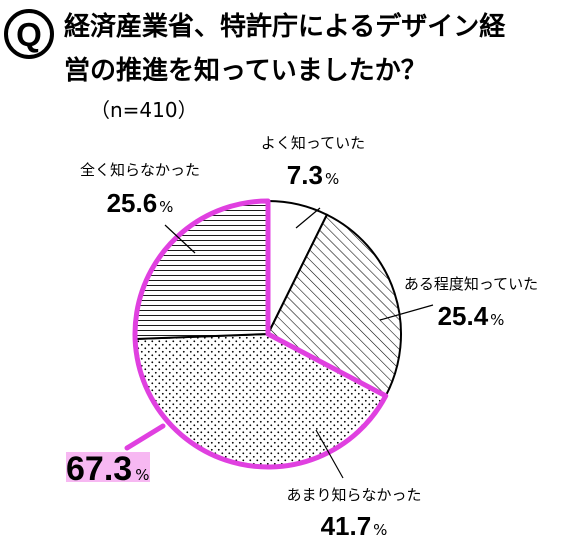  What do you see at coordinates (145, 437) in the screenshot?
I see `highlight-leader-line` at bounding box center [145, 437].